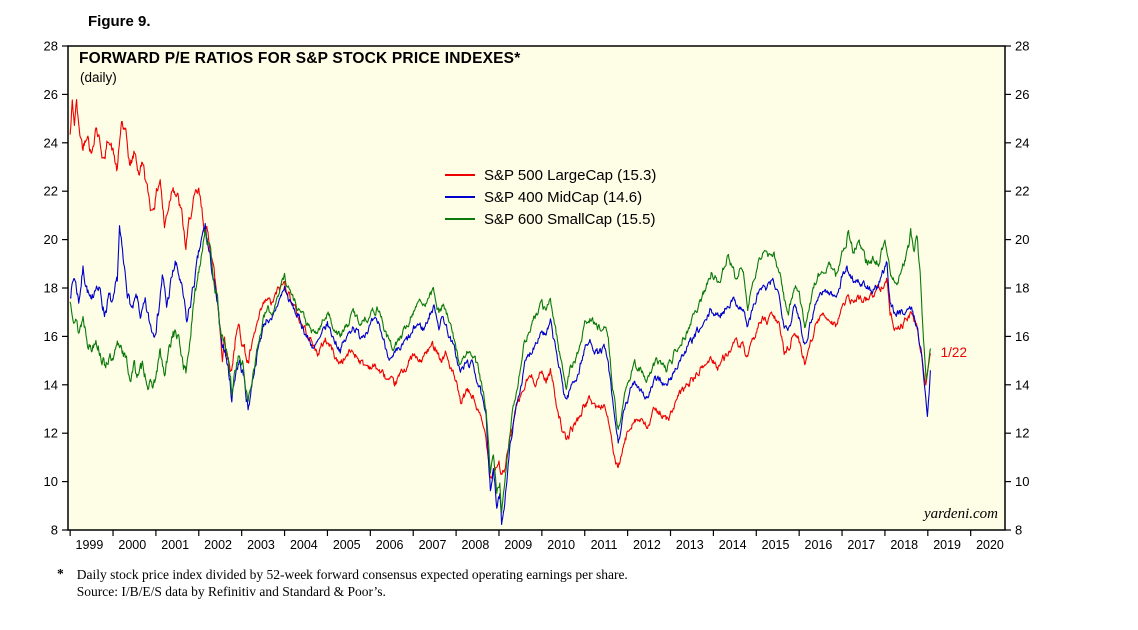 The width and height of the screenshot is (1138, 630). I want to click on x-axis-label: 2000, so click(132, 545).